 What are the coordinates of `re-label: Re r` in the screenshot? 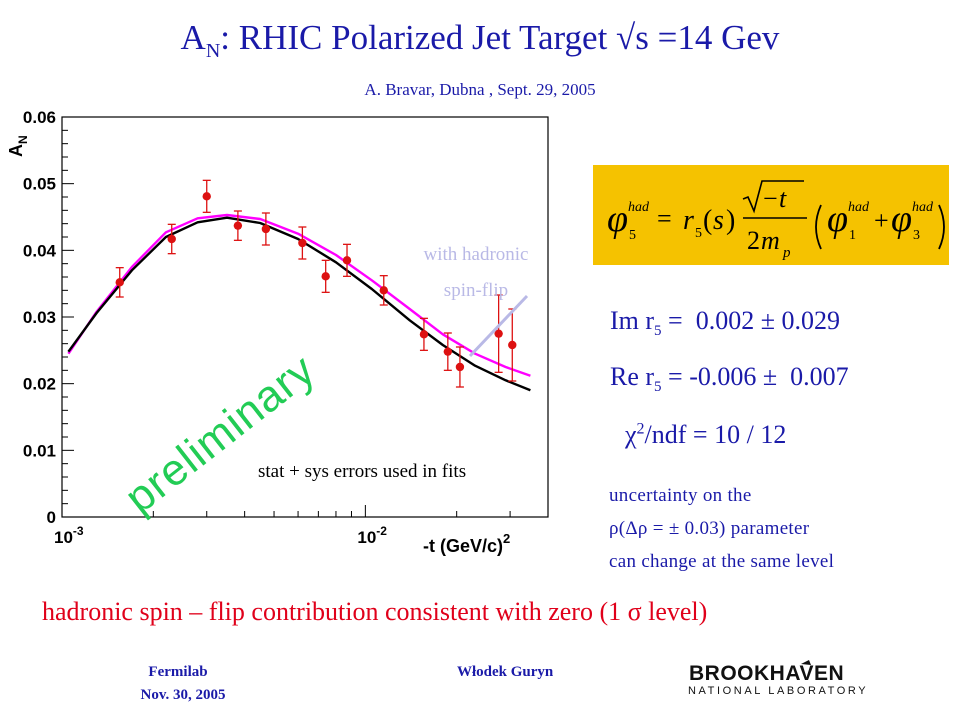 It's located at (632, 376).